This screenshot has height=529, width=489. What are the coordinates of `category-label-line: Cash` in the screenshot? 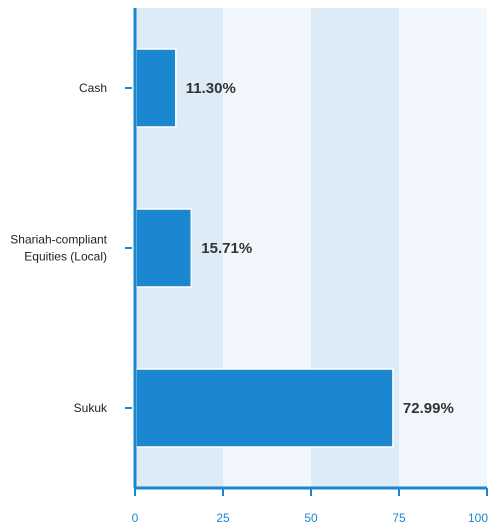 It's located at (93, 88).